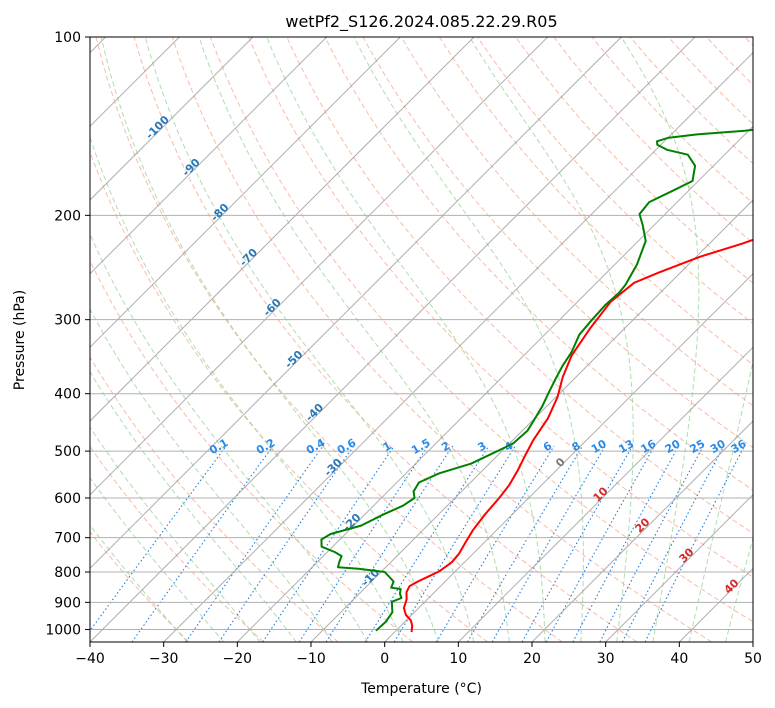 The height and width of the screenshot is (708, 775). What do you see at coordinates (606, 659) in the screenshot?
I see `x-tick-label: 30` at bounding box center [606, 659].